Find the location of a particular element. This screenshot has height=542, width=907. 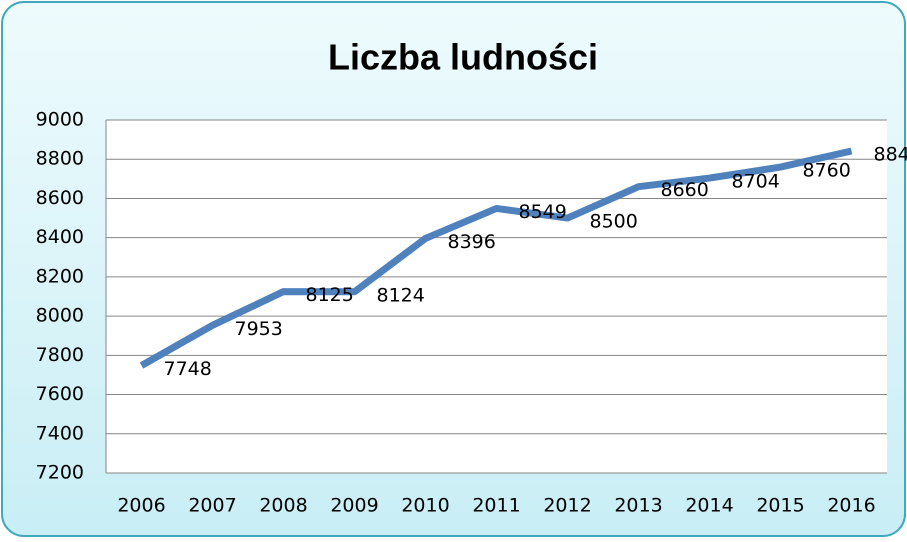

y-tick-label: 7400 is located at coordinates (60, 433).